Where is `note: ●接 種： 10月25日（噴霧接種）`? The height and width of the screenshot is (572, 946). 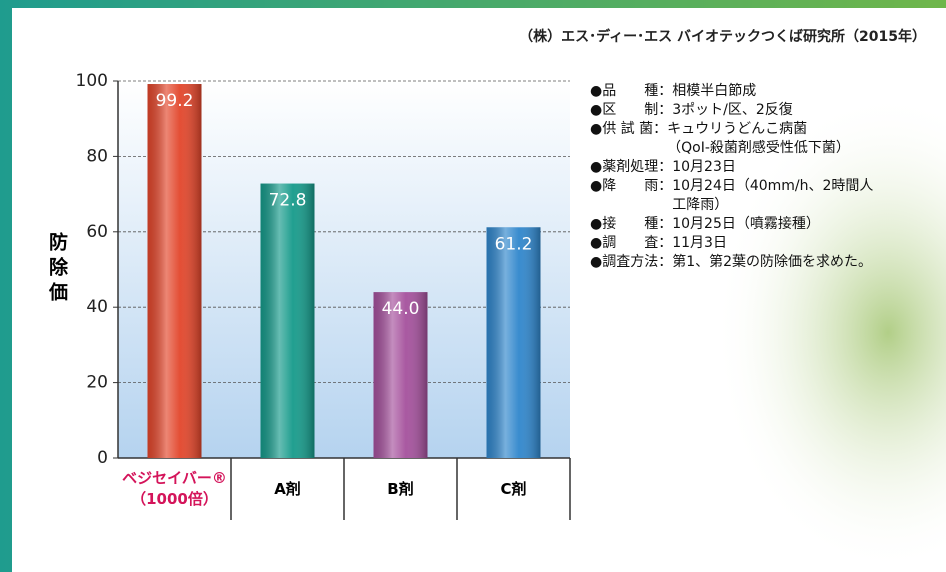
note: ●接 種： 10月25日（噴霧接種） is located at coordinates (762, 224).